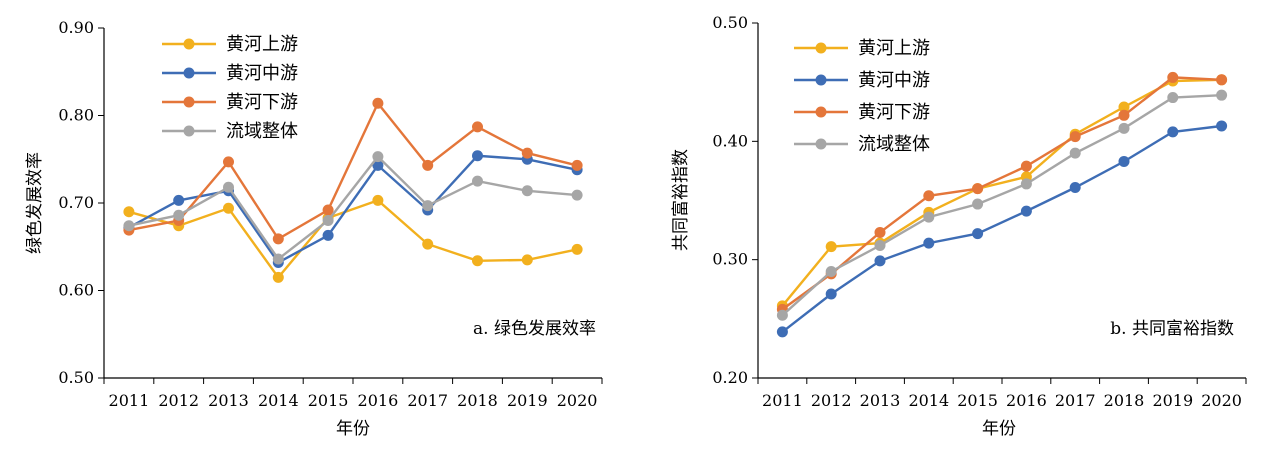 This screenshot has width=1268, height=452. What do you see at coordinates (76, 290) in the screenshot?
I see `y-tick-label: 0.60` at bounding box center [76, 290].